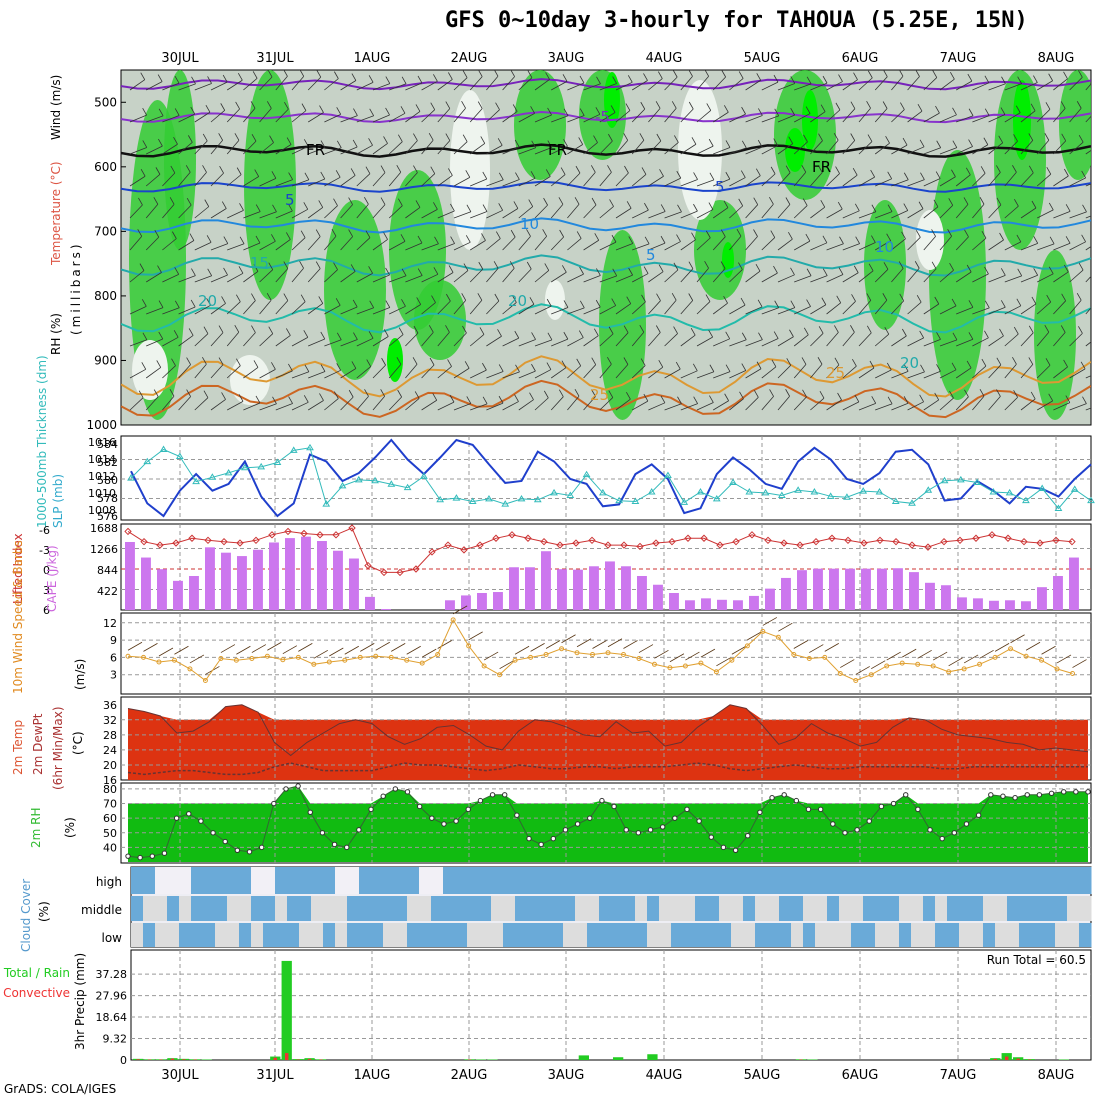  I want to click on temp2m-label: 2m Temp, so click(18, 747).